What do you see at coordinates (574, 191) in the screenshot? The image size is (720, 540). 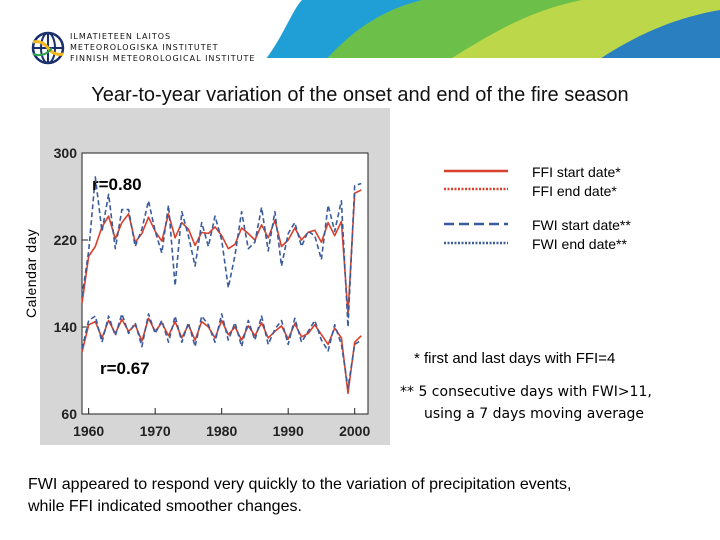 I see `legend-ffi-end: FFI end date*` at bounding box center [574, 191].